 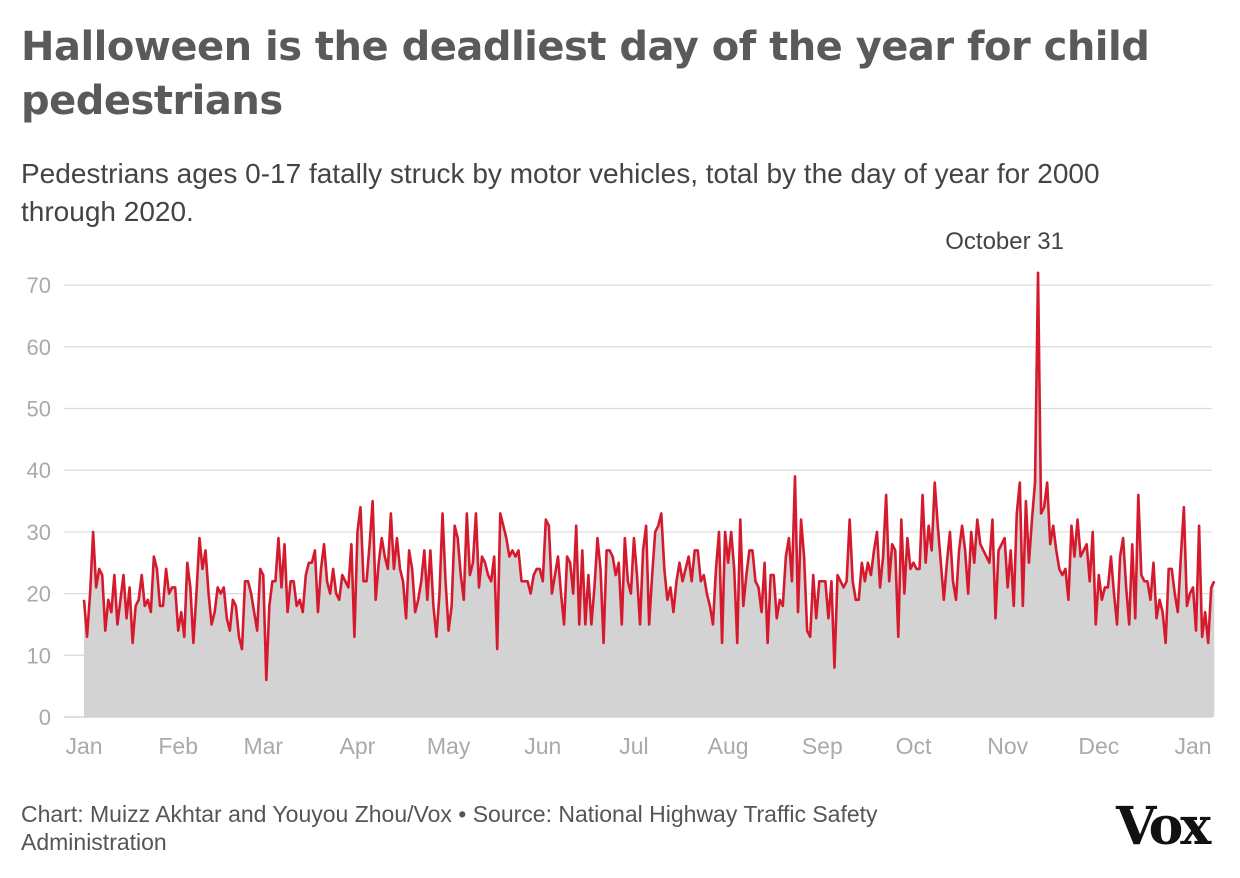 What do you see at coordinates (1004, 241) in the screenshot?
I see `annotation-october-31: October 31` at bounding box center [1004, 241].